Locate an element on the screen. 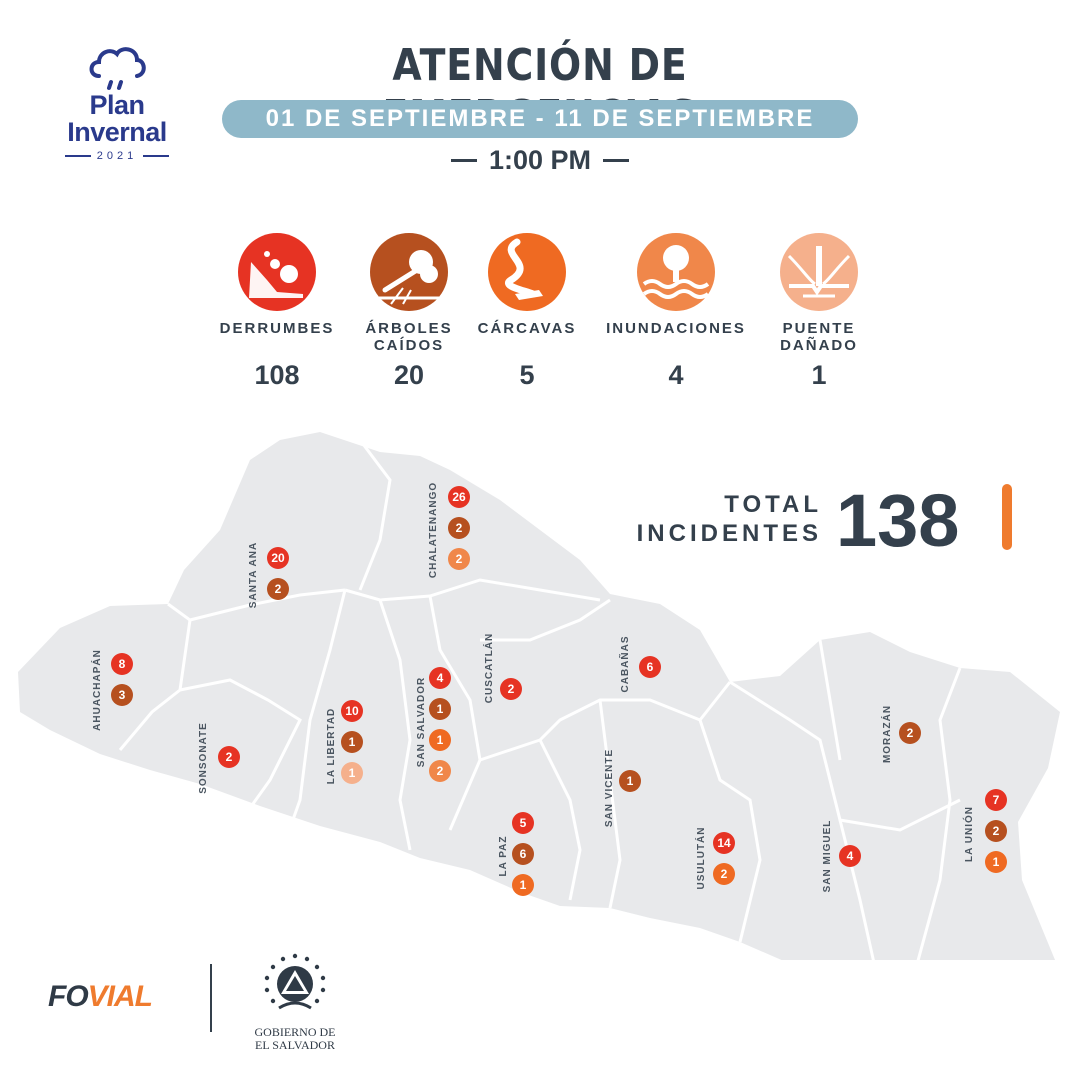  category-label: CÁRCAVAS is located at coordinates (527, 337).